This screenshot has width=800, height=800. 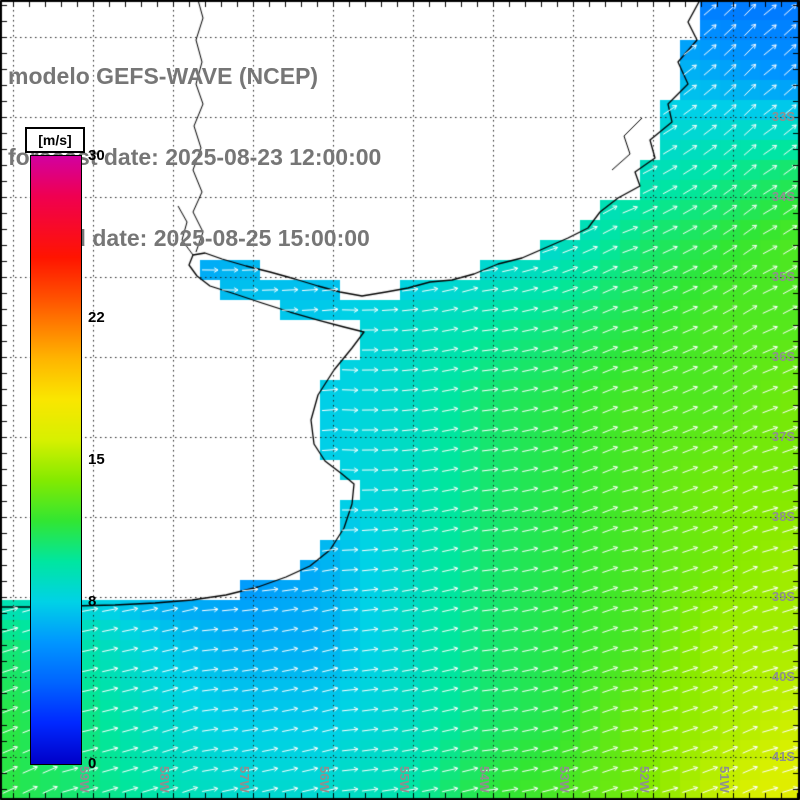 I want to click on lat-axis-label: 38S, so click(x=783, y=516).